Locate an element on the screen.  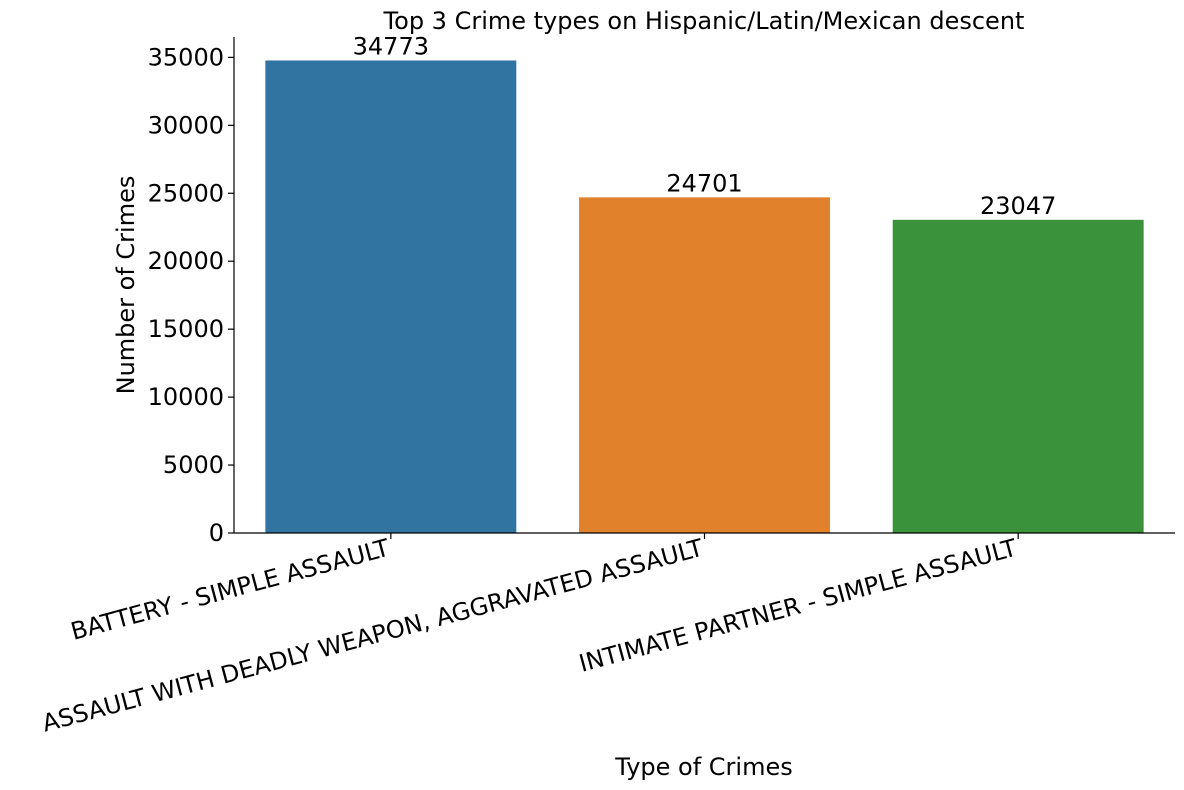
y-tick-label: 20000 is located at coordinates (186, 261).